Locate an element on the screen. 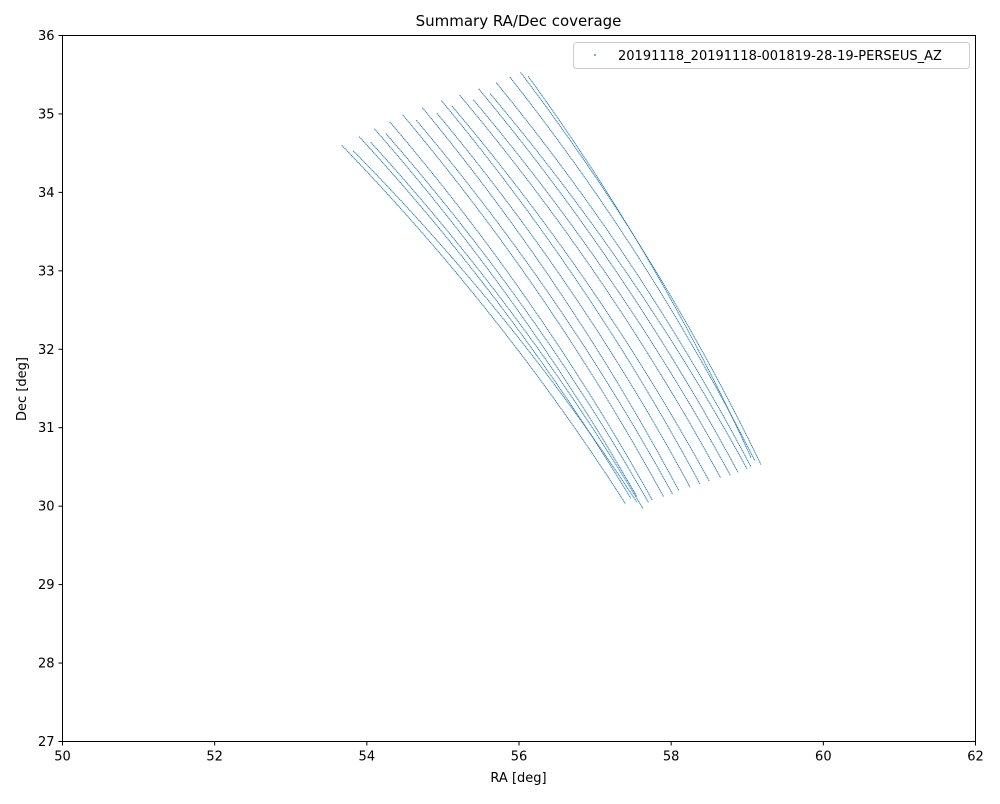  x-tick-label: 50 is located at coordinates (62, 757).